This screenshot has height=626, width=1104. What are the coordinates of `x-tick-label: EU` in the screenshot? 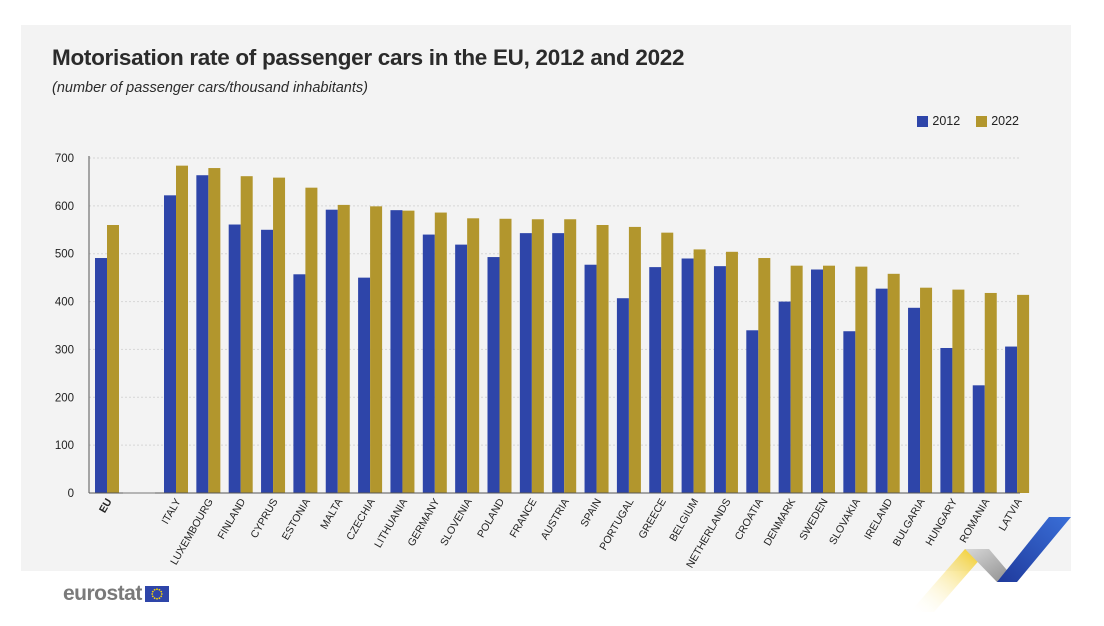 It's located at (106, 506).